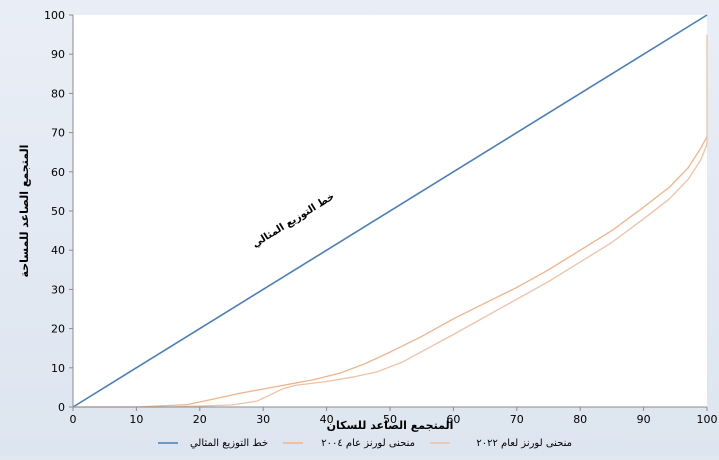  I want to click on y-tick-label: 50, so click(58, 211).